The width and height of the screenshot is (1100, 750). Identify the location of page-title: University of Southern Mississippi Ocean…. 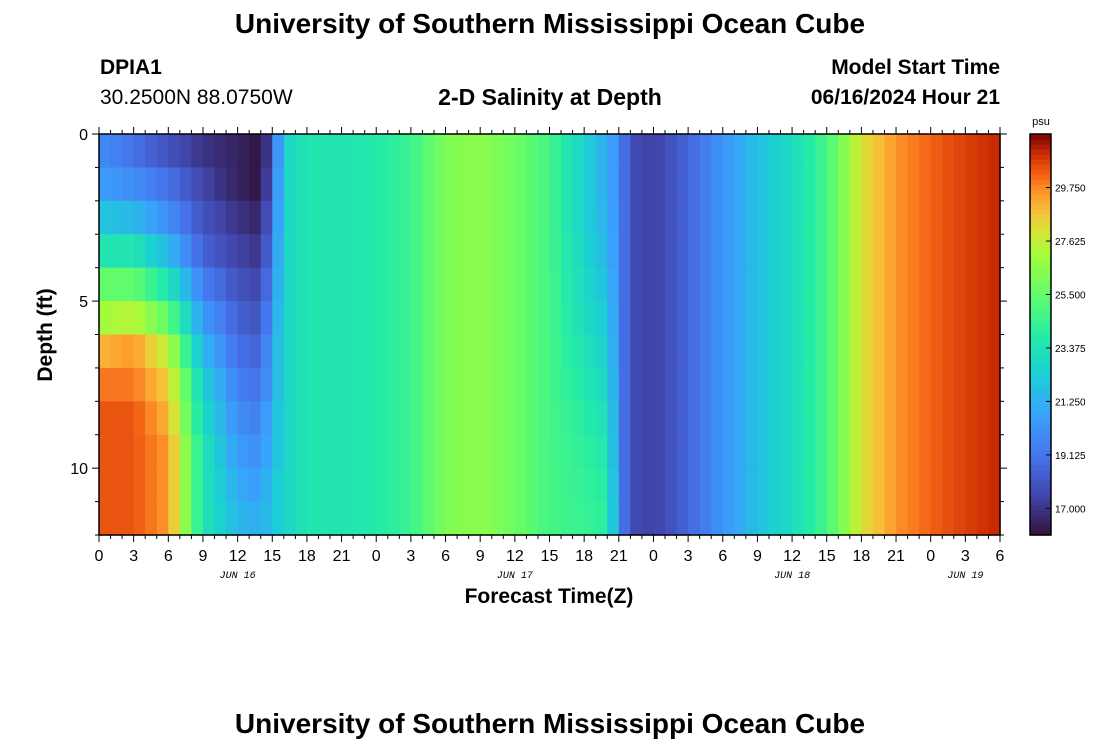
(550, 23).